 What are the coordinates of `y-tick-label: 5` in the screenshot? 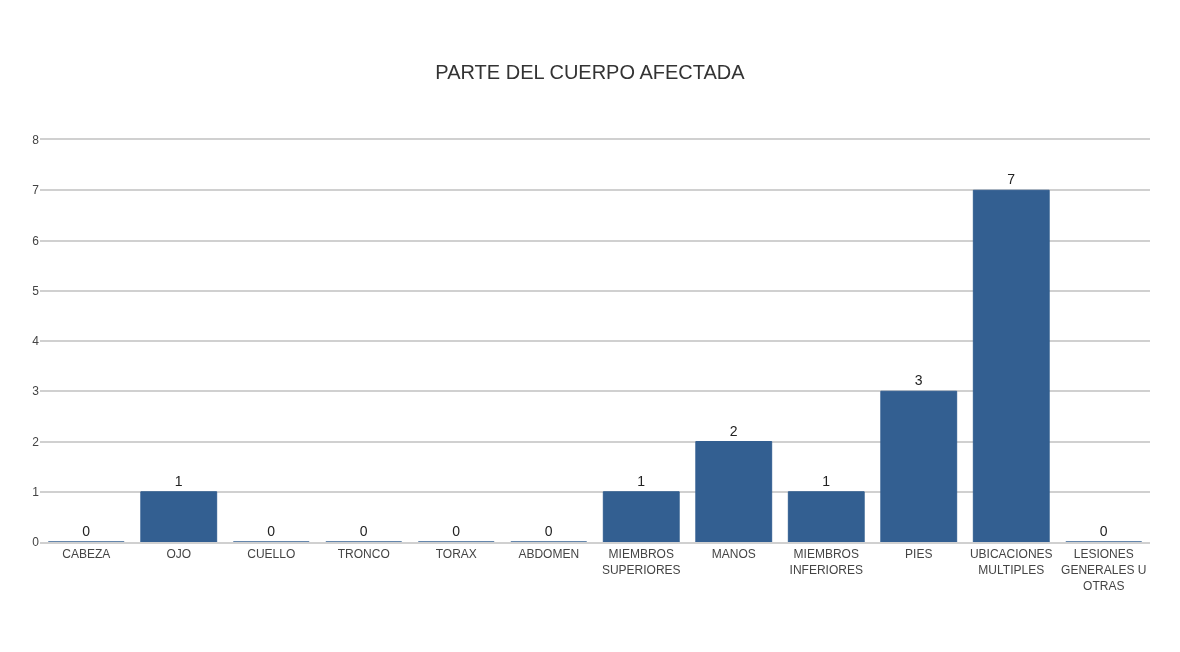 It's located at (36, 290).